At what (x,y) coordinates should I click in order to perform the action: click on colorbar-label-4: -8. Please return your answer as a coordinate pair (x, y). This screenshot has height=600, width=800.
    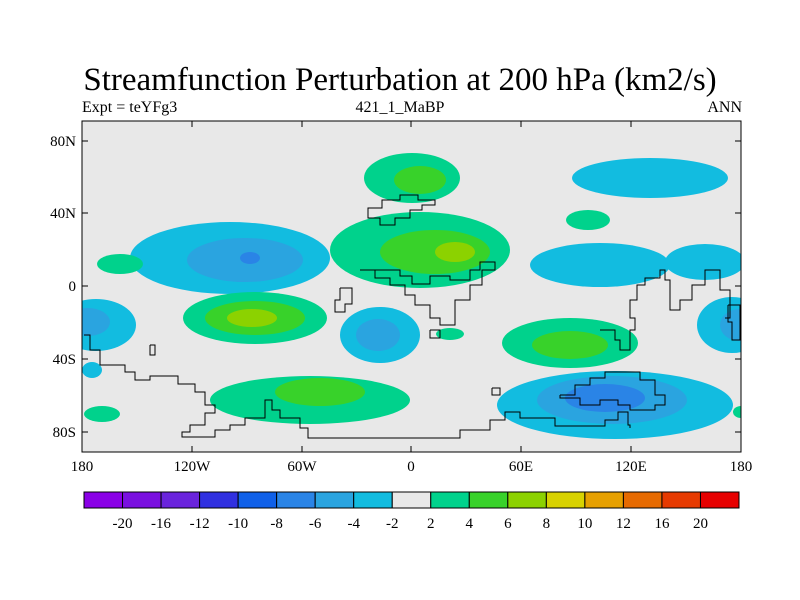
    Looking at the image, I should click on (276, 524).